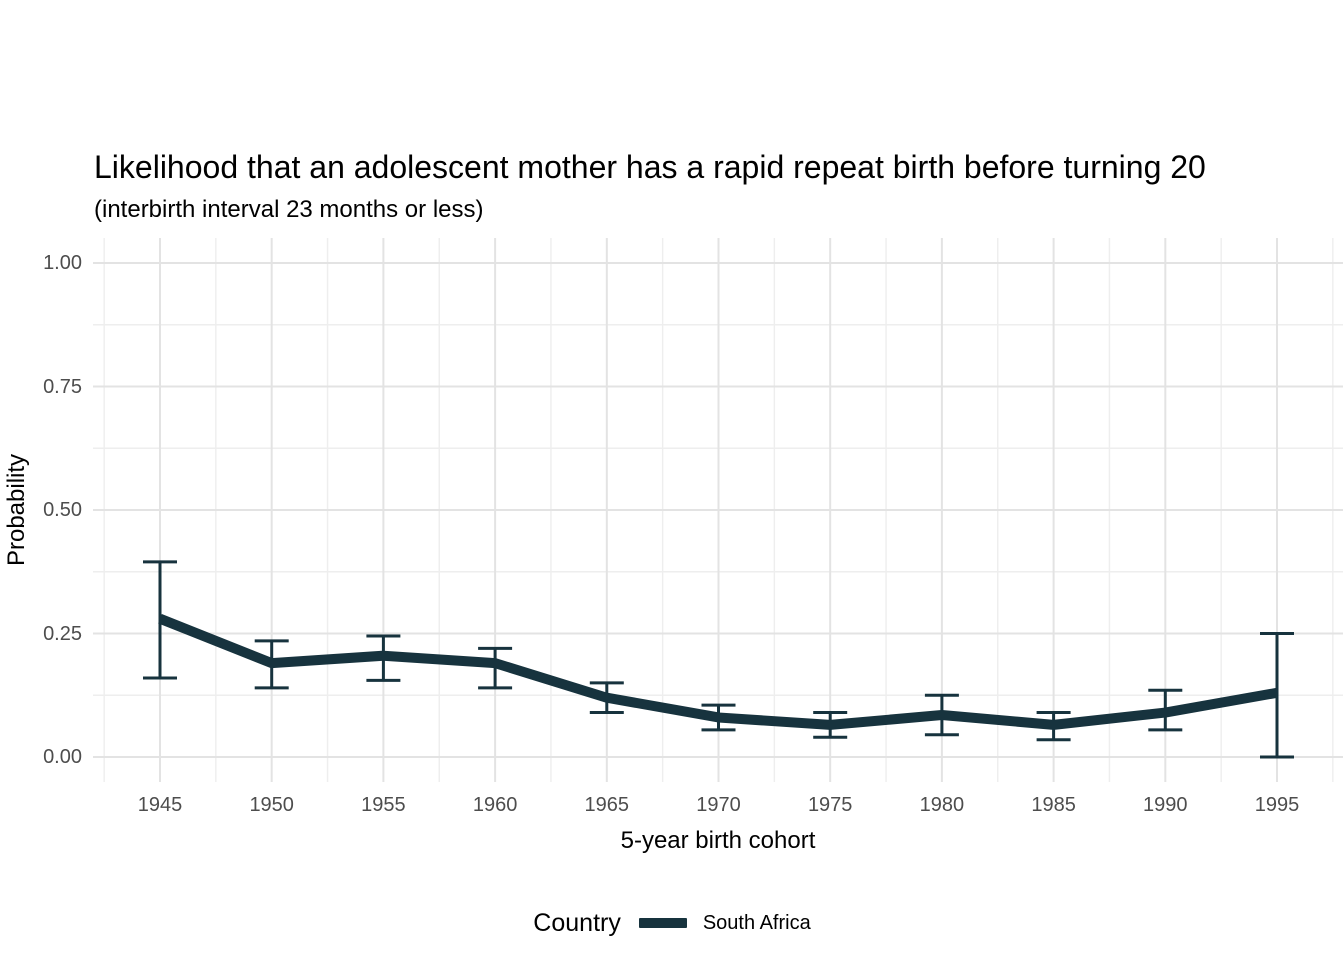 The width and height of the screenshot is (1344, 960). Describe the element at coordinates (62, 633) in the screenshot. I see `y-tick-label: 0.25` at that location.